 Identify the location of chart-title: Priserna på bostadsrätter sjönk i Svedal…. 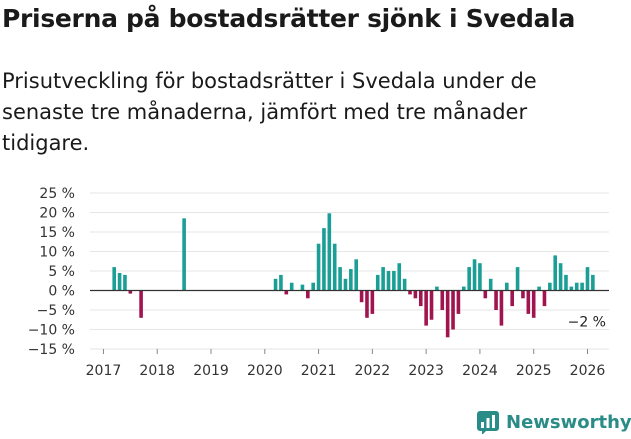
(289, 18).